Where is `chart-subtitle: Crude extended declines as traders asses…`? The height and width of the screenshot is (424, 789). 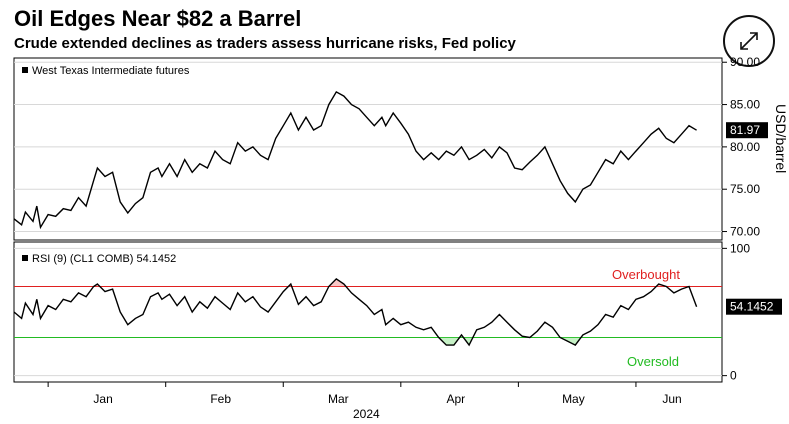
chart-subtitle: Crude extended declines as traders asses… is located at coordinates (265, 43).